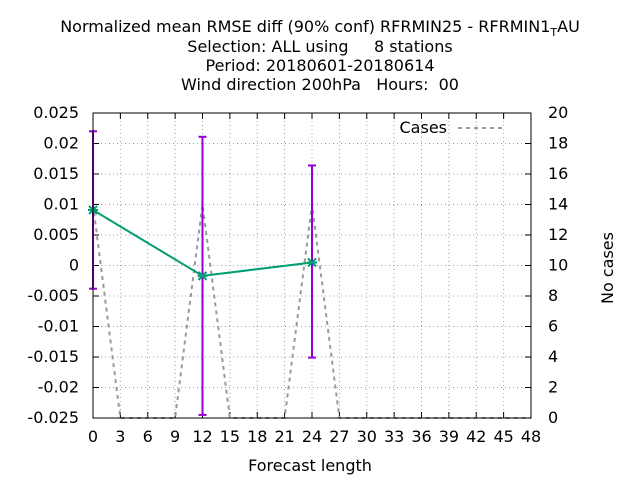  Describe the element at coordinates (553, 417) in the screenshot. I see `y2-tick-label: 0` at that location.